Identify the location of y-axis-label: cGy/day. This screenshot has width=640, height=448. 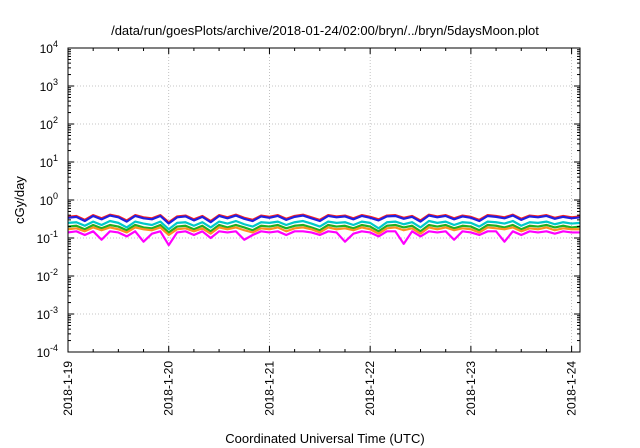
(19, 200).